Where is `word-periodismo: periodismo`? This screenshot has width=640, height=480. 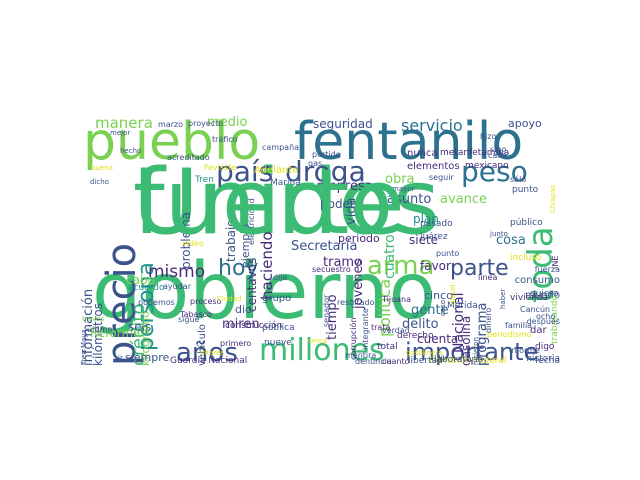 word-periodismo: periodismo is located at coordinates (509, 334).